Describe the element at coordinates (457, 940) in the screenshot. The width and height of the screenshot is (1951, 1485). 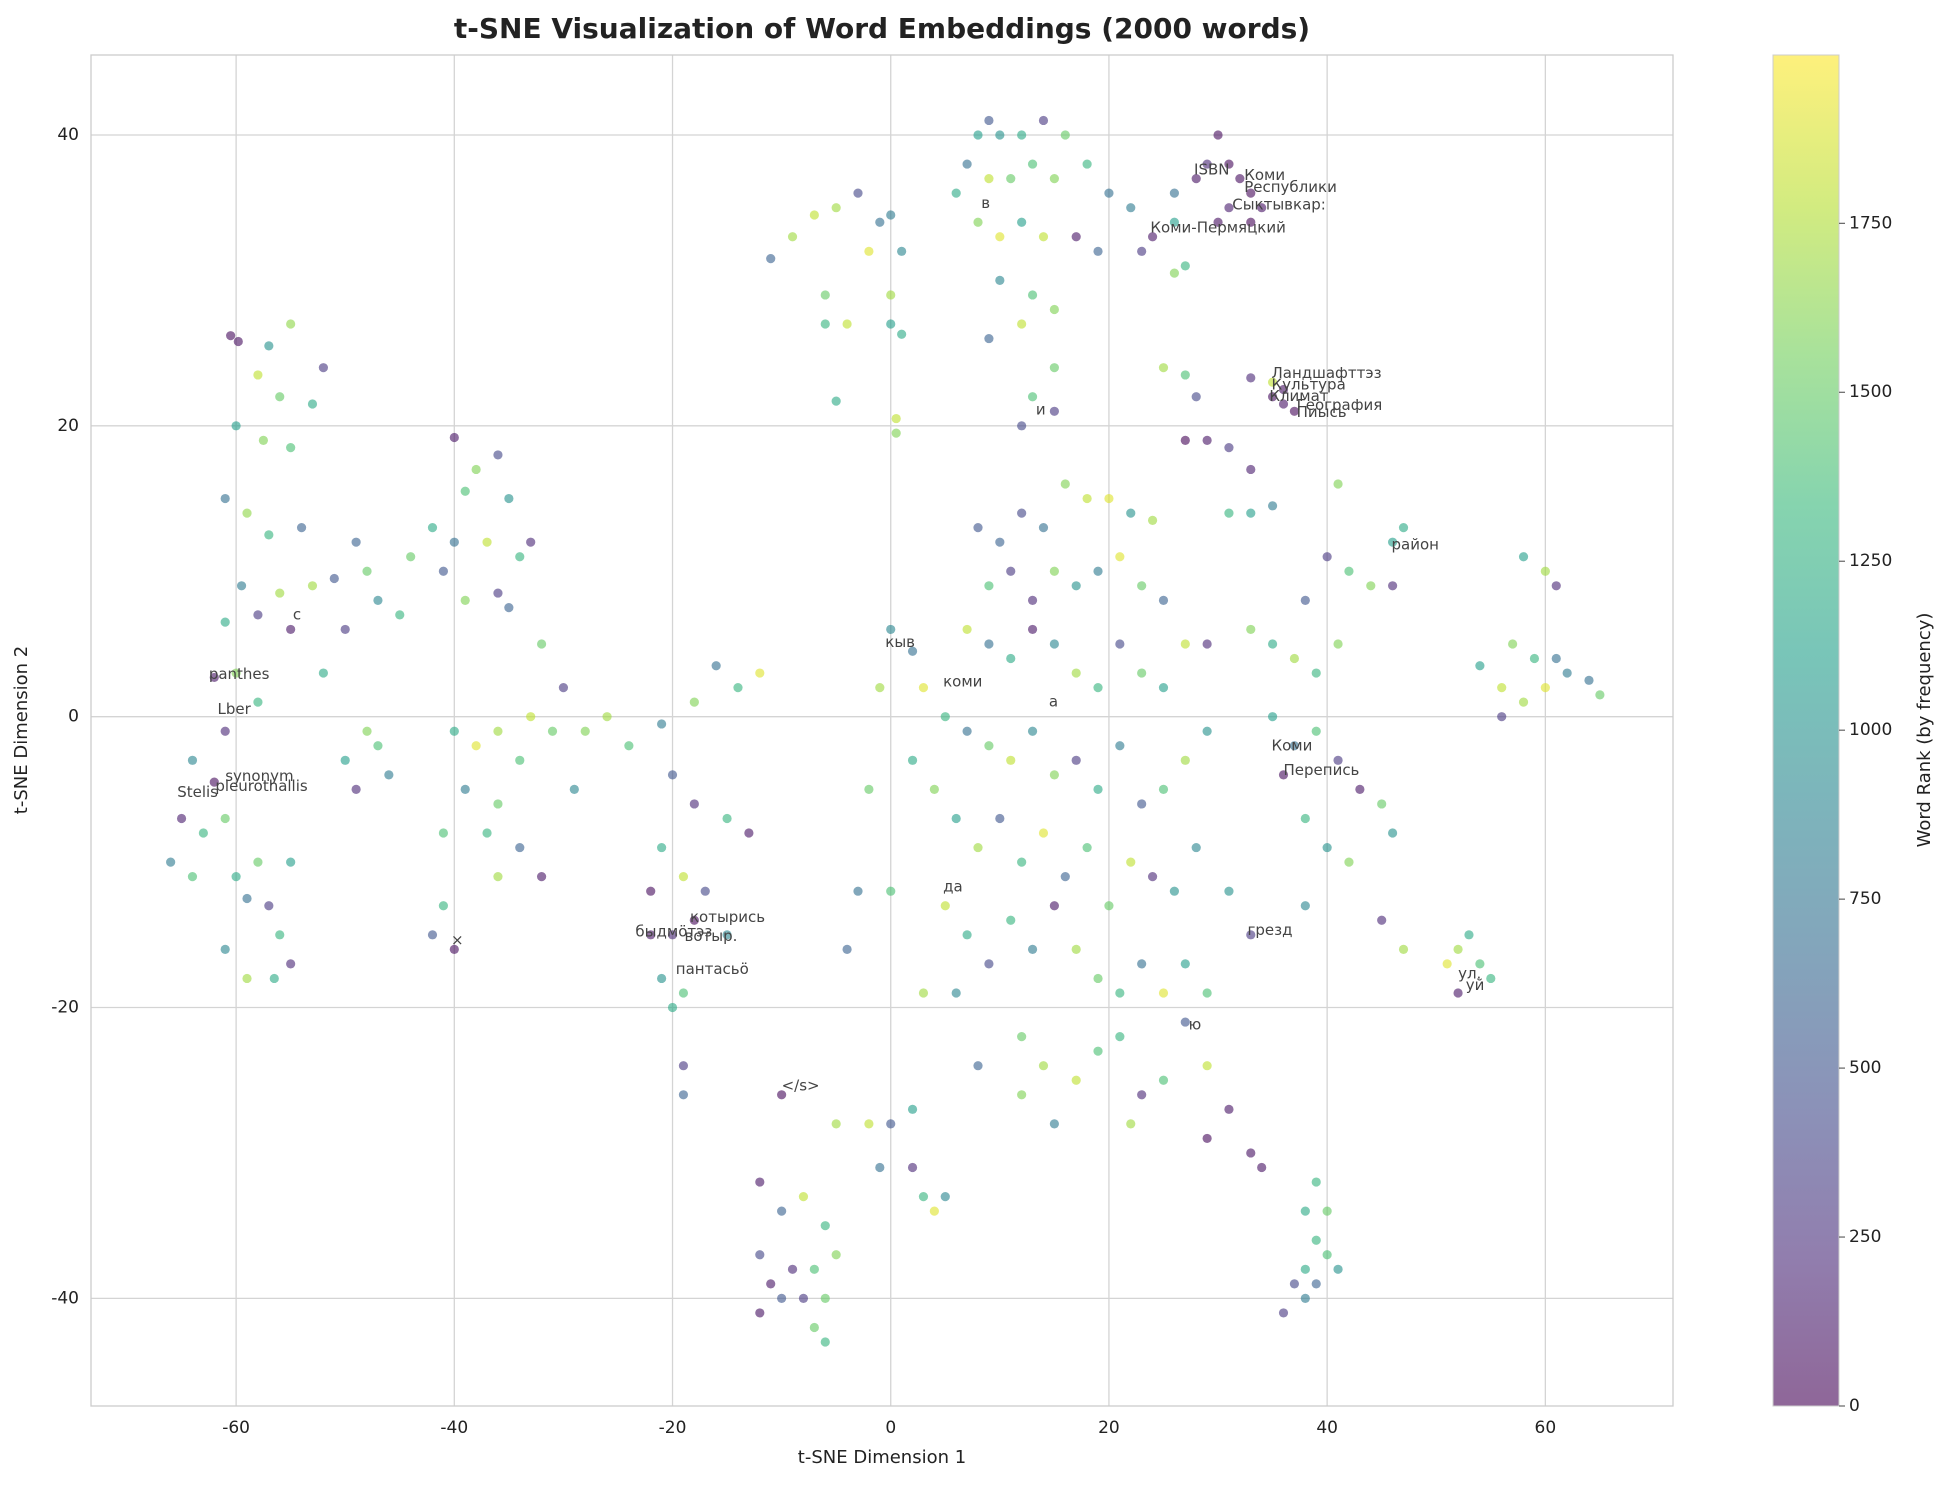
I see `annotation: ×` at that location.